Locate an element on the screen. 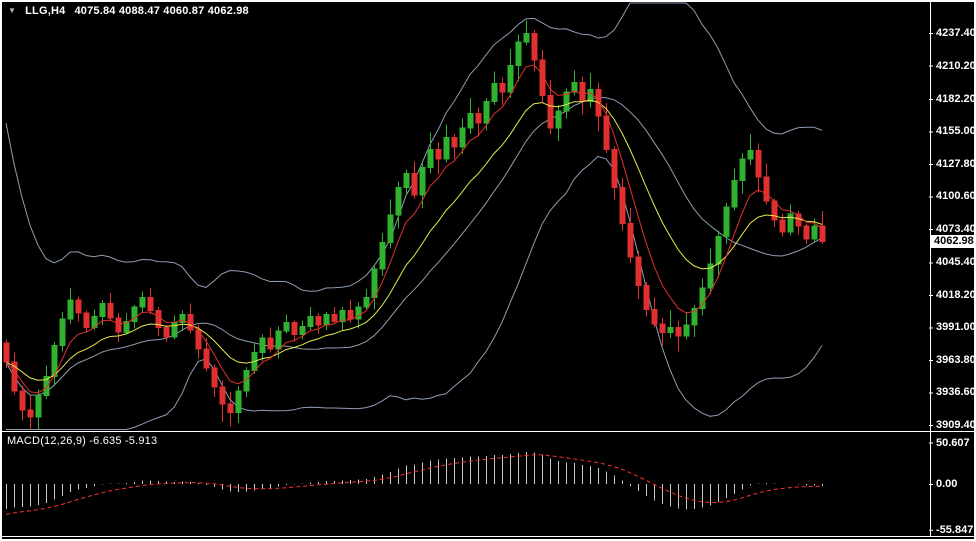  symbol-period-label: LLG,H4 is located at coordinates (45, 11).